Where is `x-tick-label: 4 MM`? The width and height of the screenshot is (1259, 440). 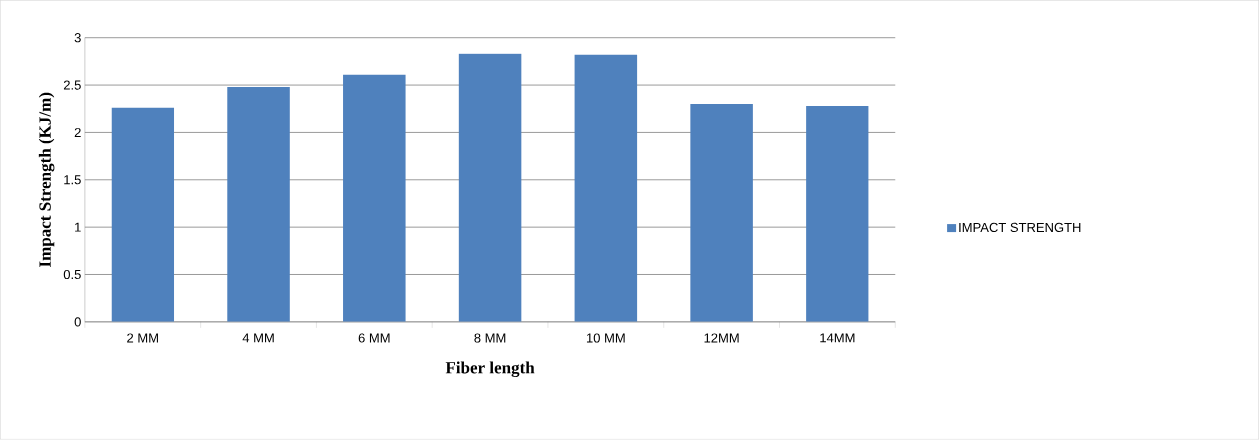
x-tick-label: 4 MM is located at coordinates (258, 338).